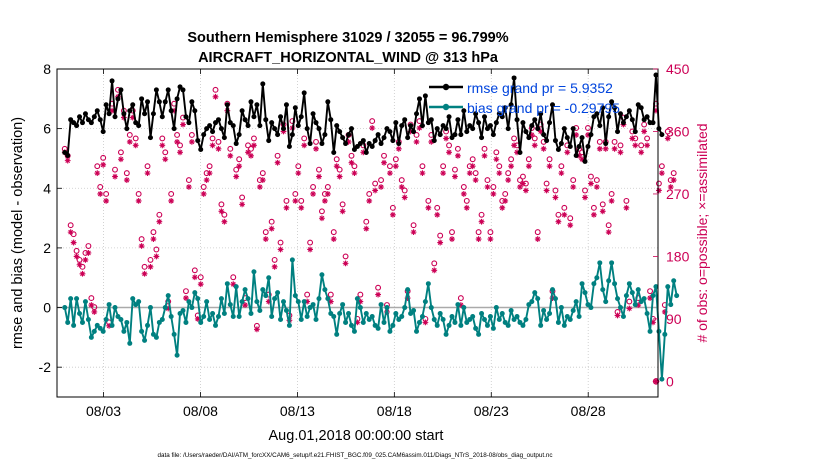 This screenshot has height=470, width=830. What do you see at coordinates (348, 58) in the screenshot?
I see `chart-subtitle: AIRCRAFT_HORIZONTAL_WIND @ 313 hPa` at bounding box center [348, 58].